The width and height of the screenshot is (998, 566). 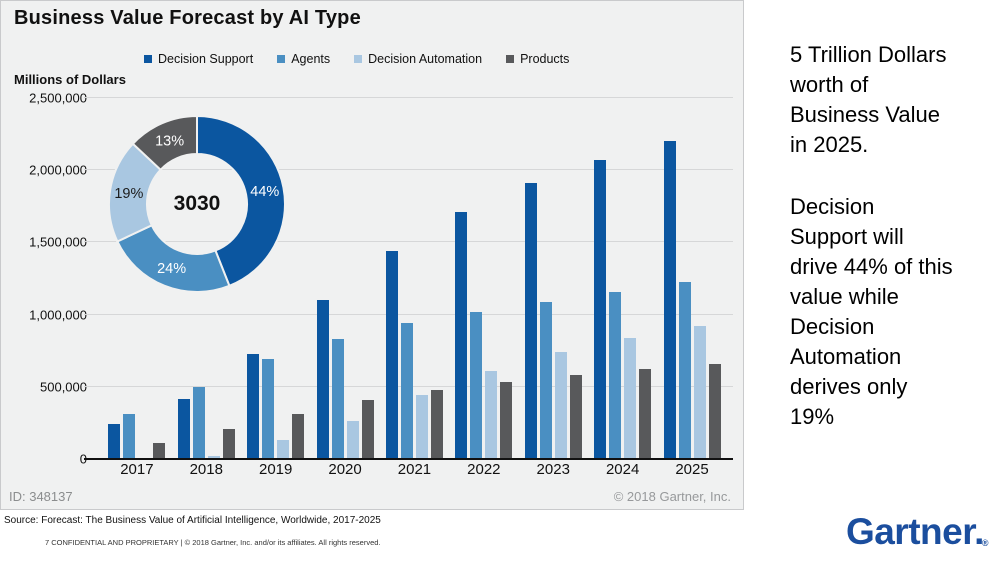 I want to click on chart-title: Business Value Forecast by AI Type, so click(x=187, y=18).